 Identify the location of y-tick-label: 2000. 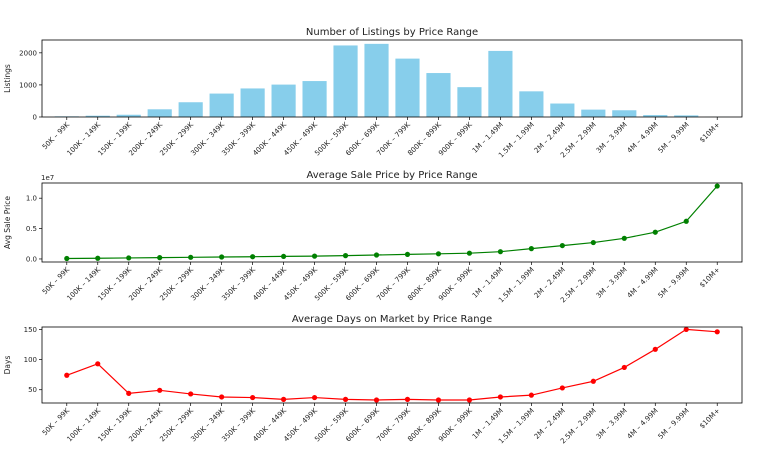
(28, 53).